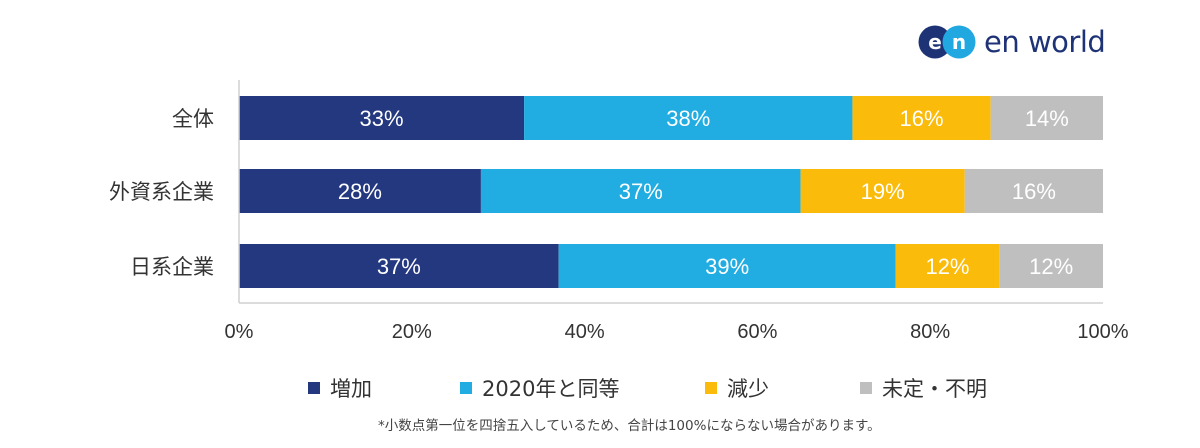 Image resolution: width=1200 pixels, height=448 pixels. I want to click on svg-text: e, so click(935, 42).